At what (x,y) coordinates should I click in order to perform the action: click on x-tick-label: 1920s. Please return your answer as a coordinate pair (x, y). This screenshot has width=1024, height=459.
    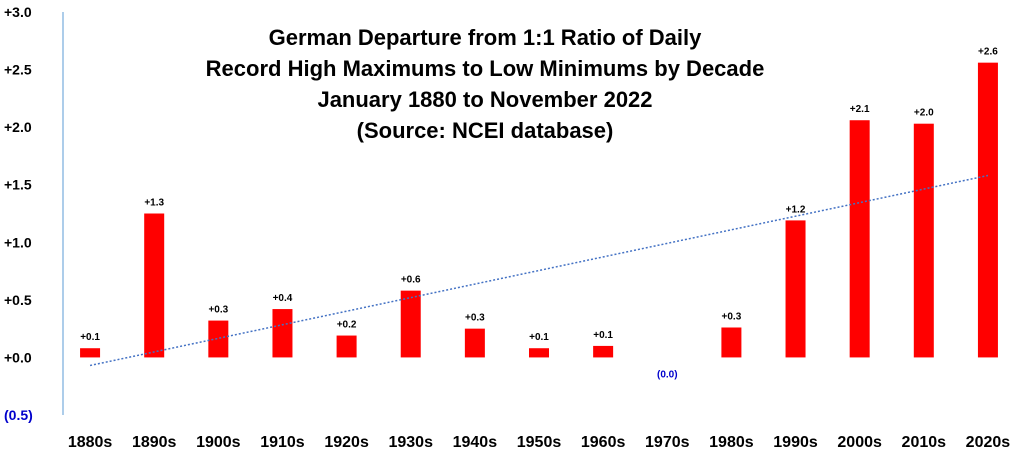
    Looking at the image, I should click on (346, 442).